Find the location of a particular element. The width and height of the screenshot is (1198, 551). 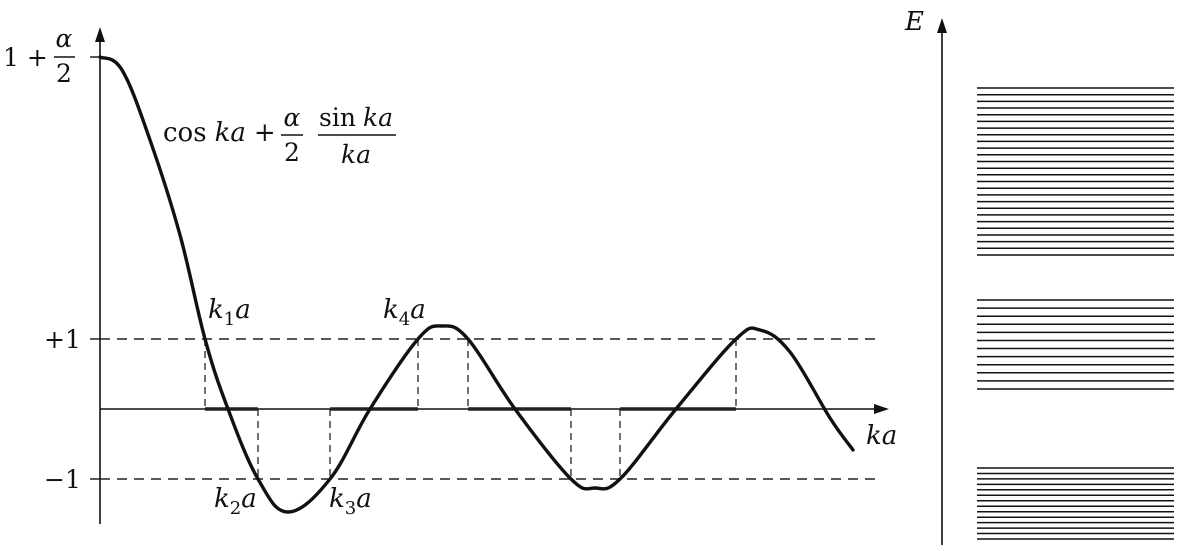

y-axis-arrow-icon is located at coordinates (100, 34).